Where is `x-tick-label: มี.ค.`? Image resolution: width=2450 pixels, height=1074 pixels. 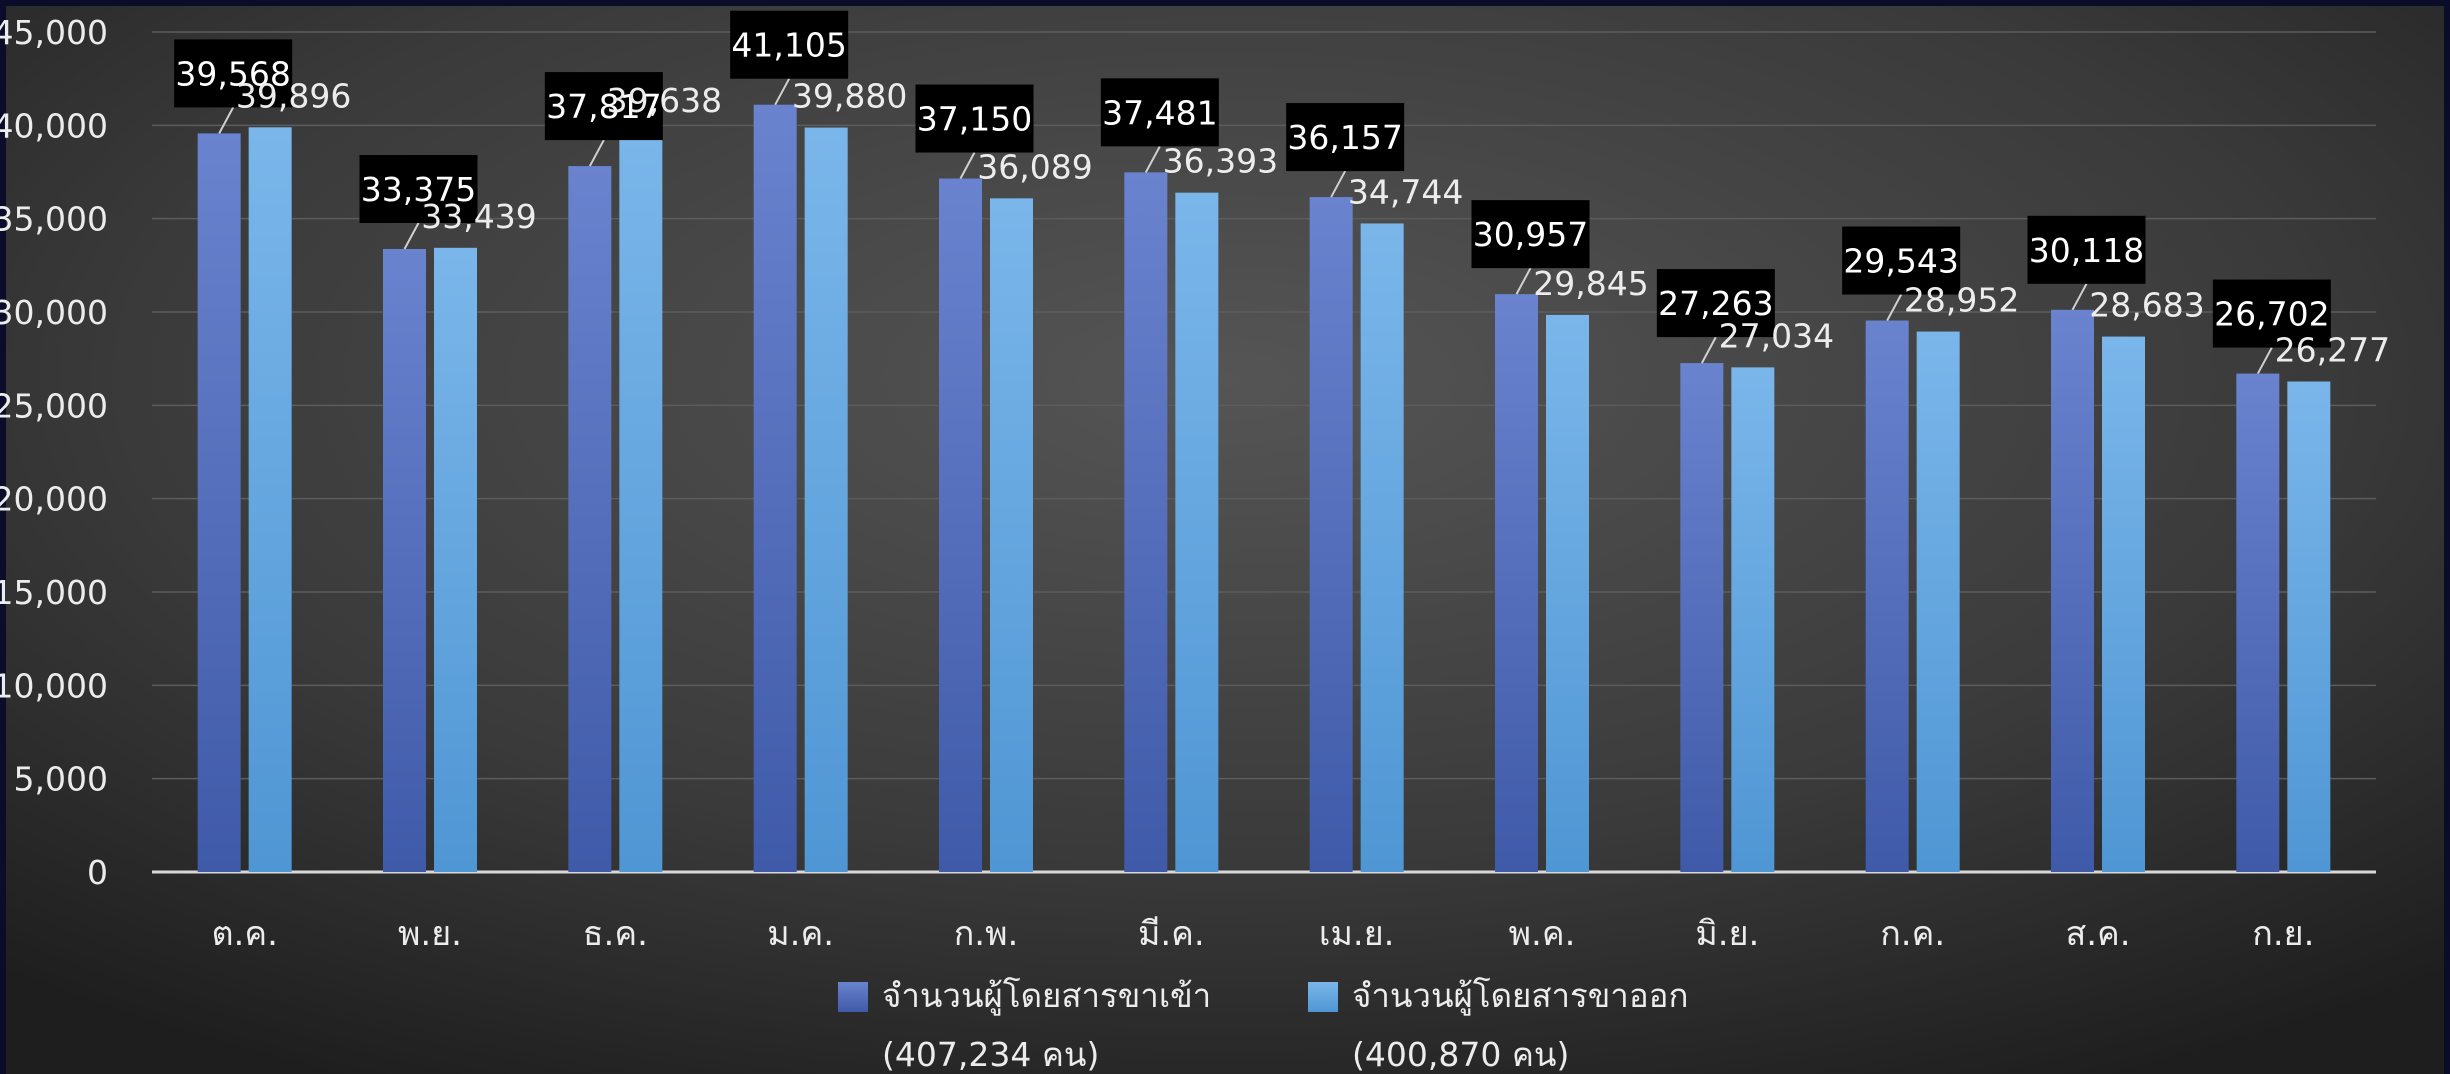 x-tick-label: มี.ค. is located at coordinates (1171, 934).